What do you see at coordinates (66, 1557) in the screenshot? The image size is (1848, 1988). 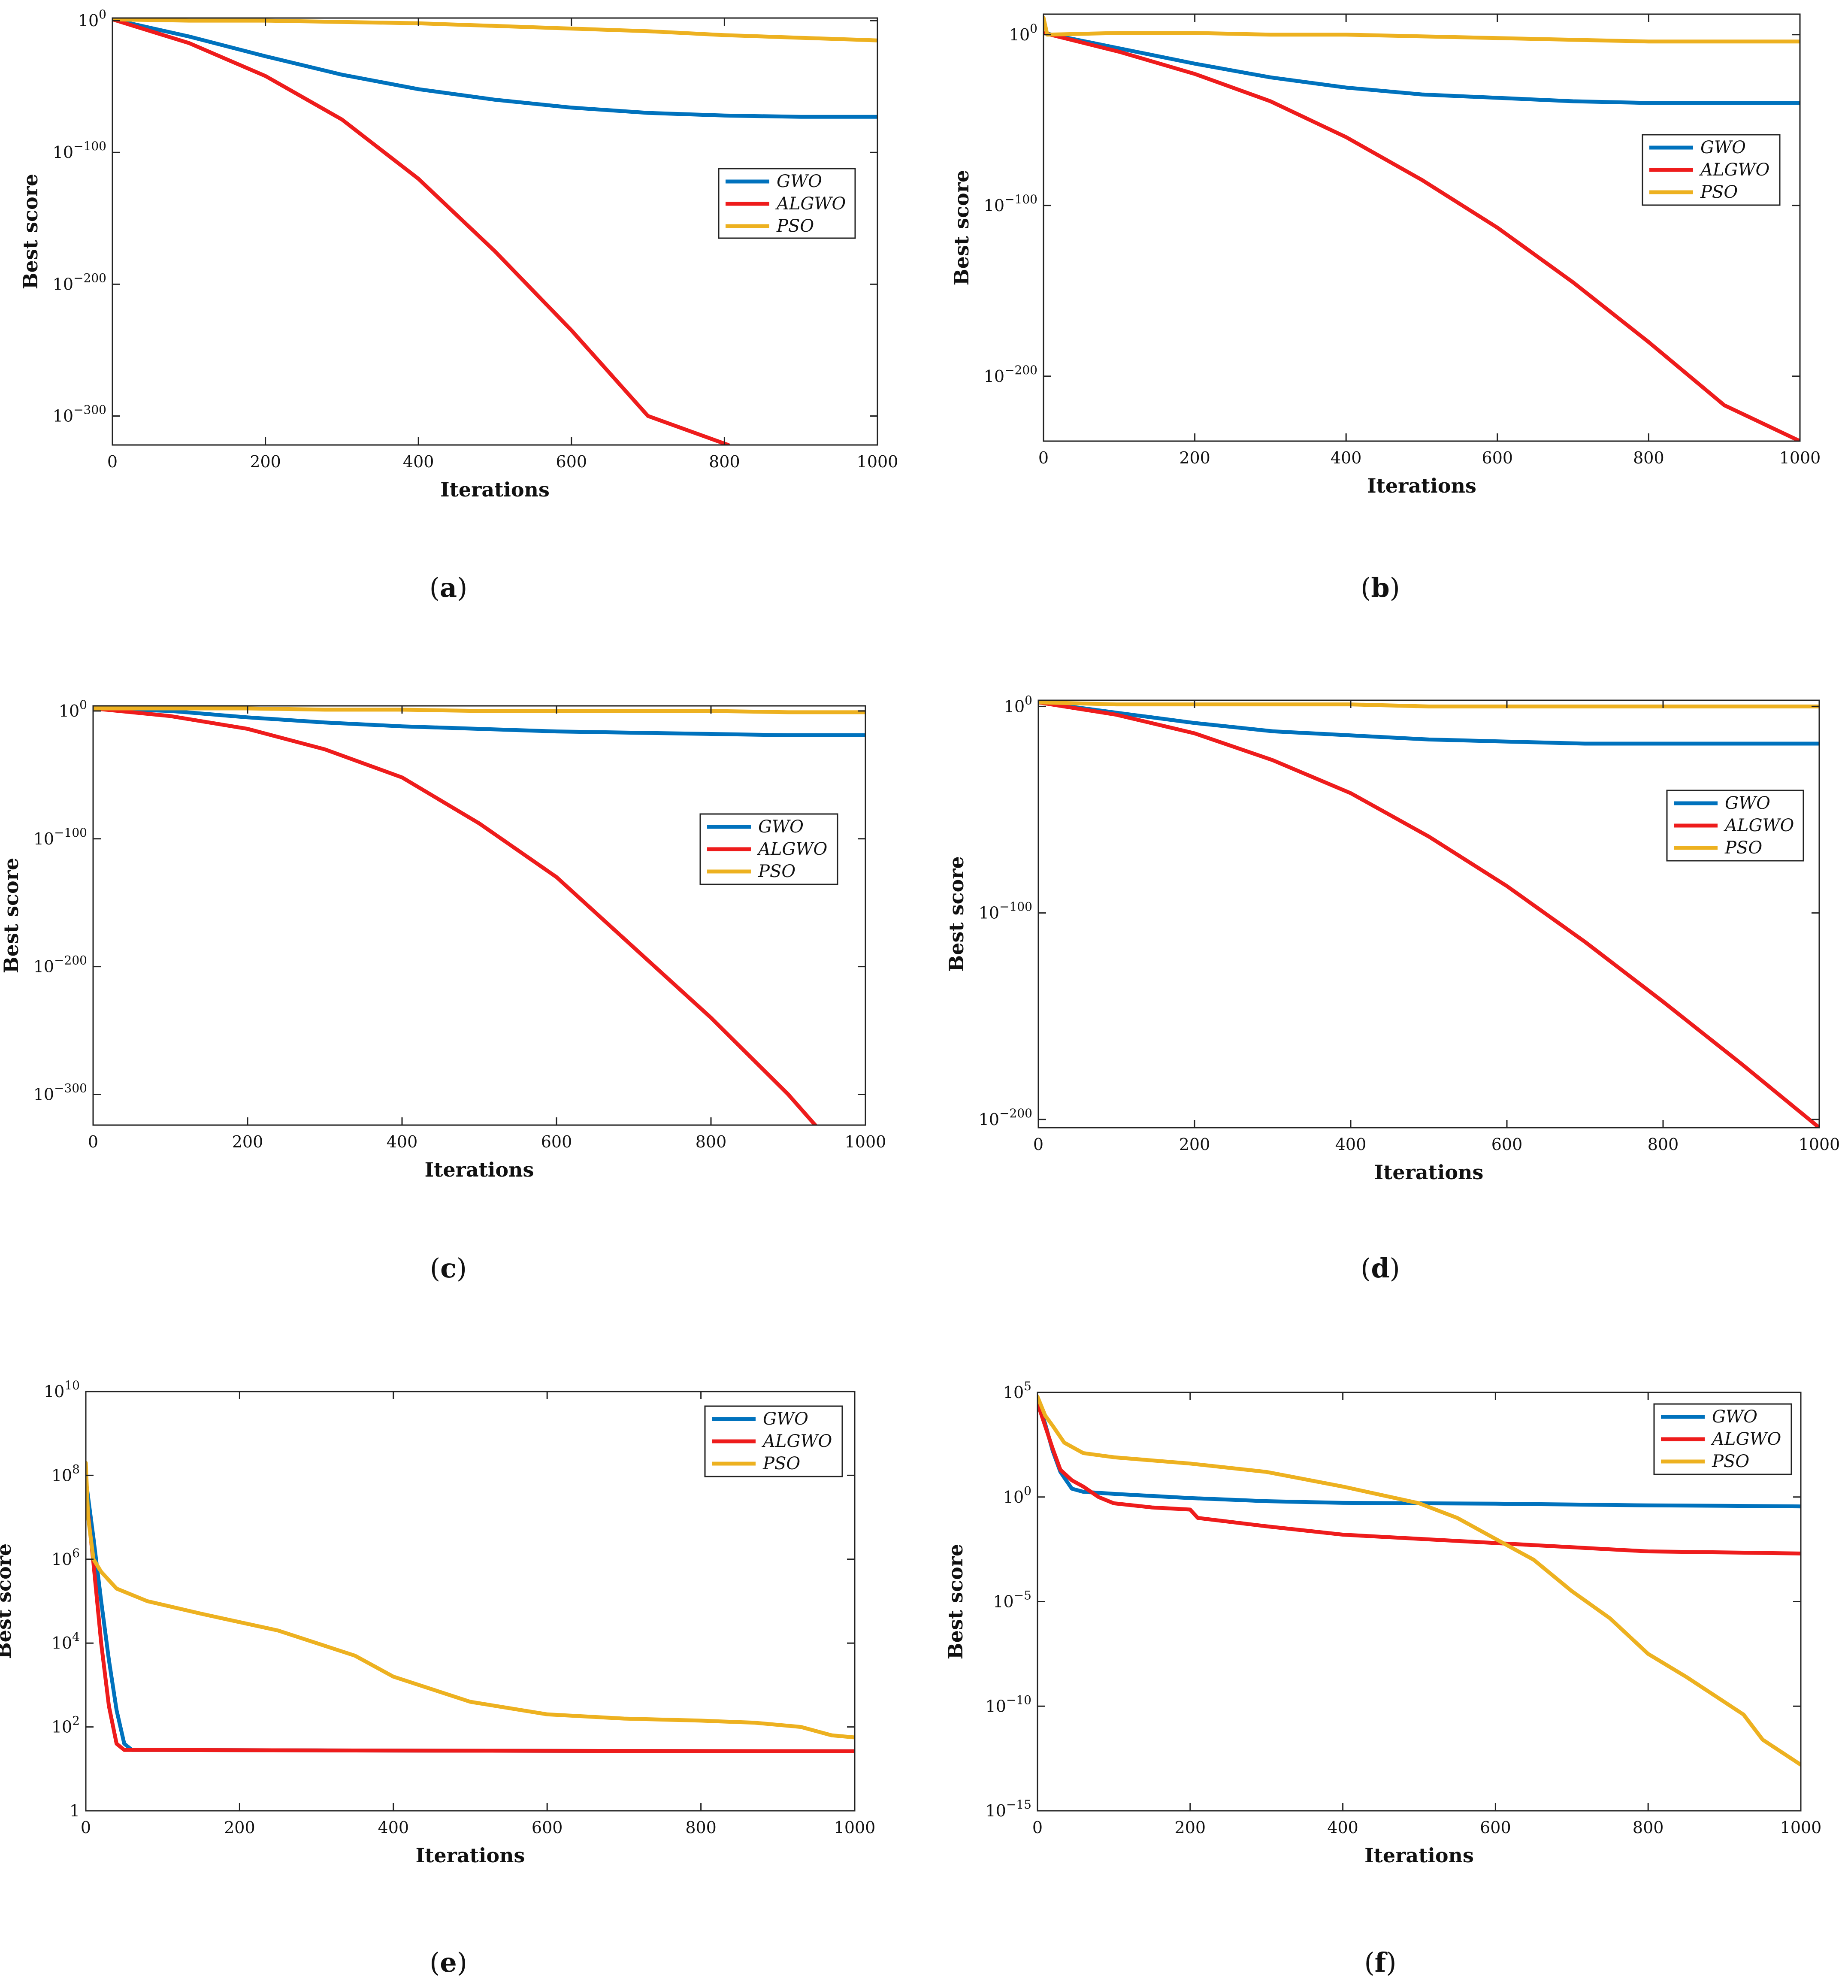 I see `y-tick-label: 10⁶` at bounding box center [66, 1557].